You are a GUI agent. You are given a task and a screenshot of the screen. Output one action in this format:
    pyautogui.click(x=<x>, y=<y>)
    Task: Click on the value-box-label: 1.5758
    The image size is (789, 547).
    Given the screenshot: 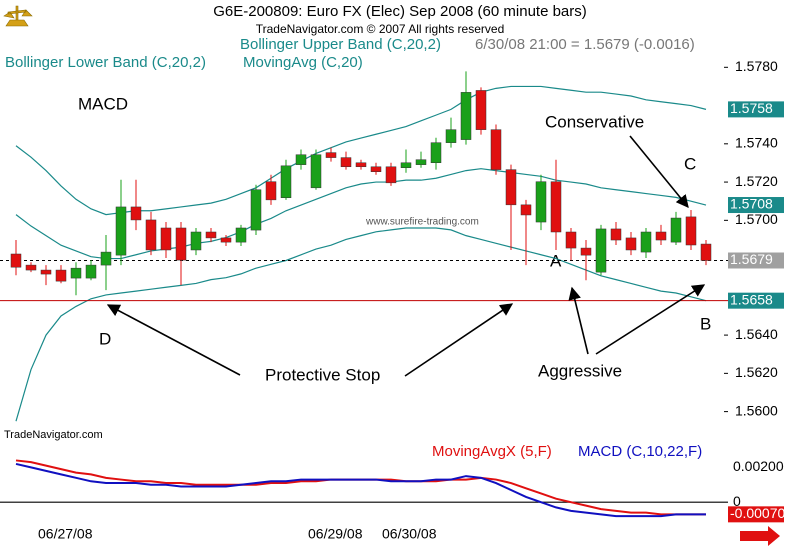 What is the action you would take?
    pyautogui.click(x=751, y=108)
    